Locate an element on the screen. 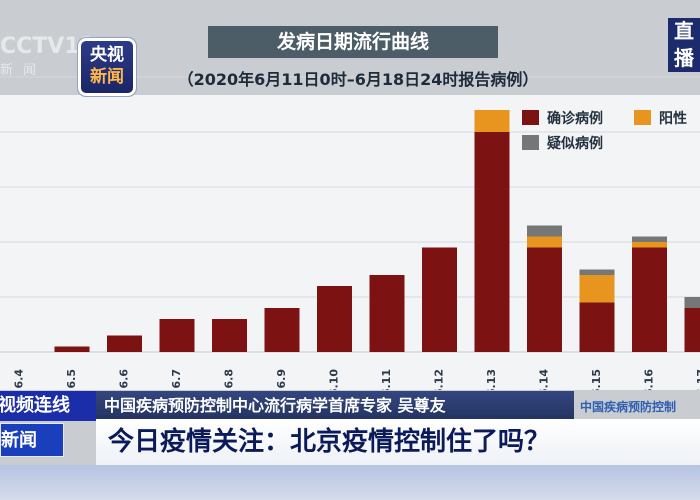 Image resolution: width=700 pixels, height=500 pixels. legend-label-asymptomatic: 阳性 is located at coordinates (673, 119).